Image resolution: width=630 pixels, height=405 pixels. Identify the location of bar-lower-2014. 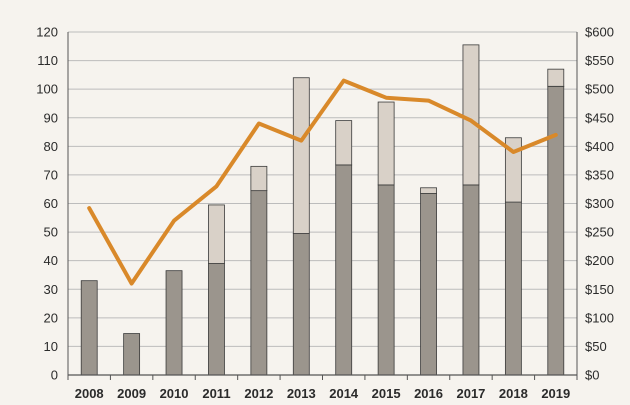
(344, 270).